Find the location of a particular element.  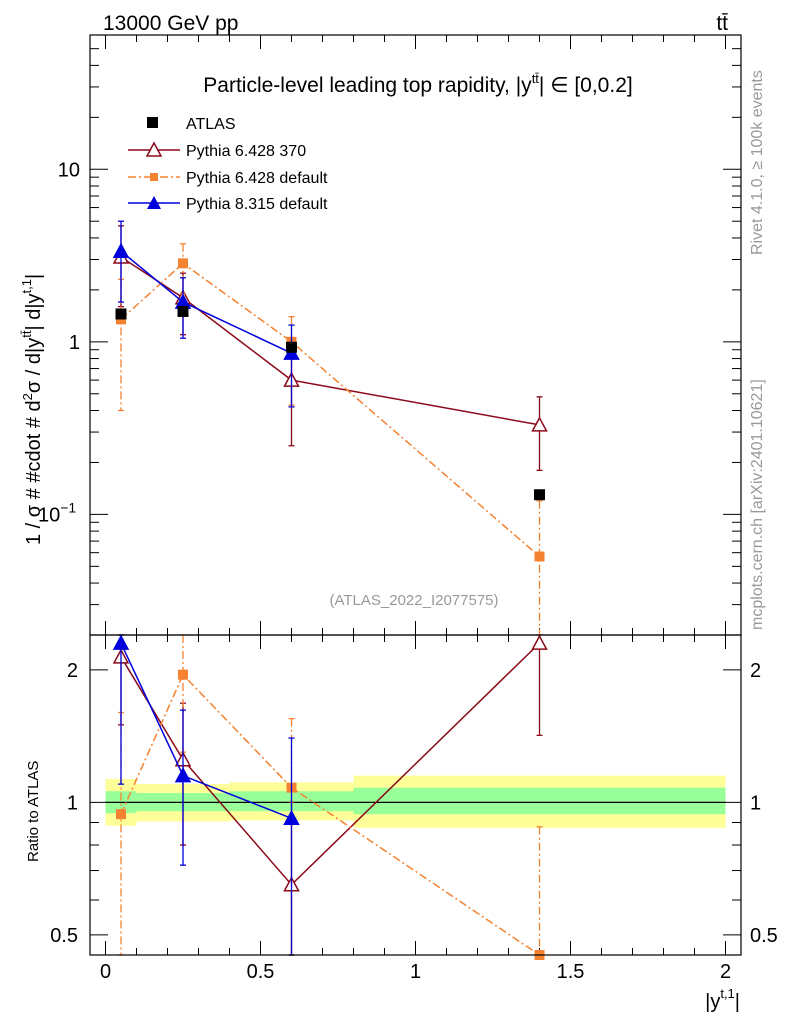

series-line-pythia-8-315-default is located at coordinates (206, 302).